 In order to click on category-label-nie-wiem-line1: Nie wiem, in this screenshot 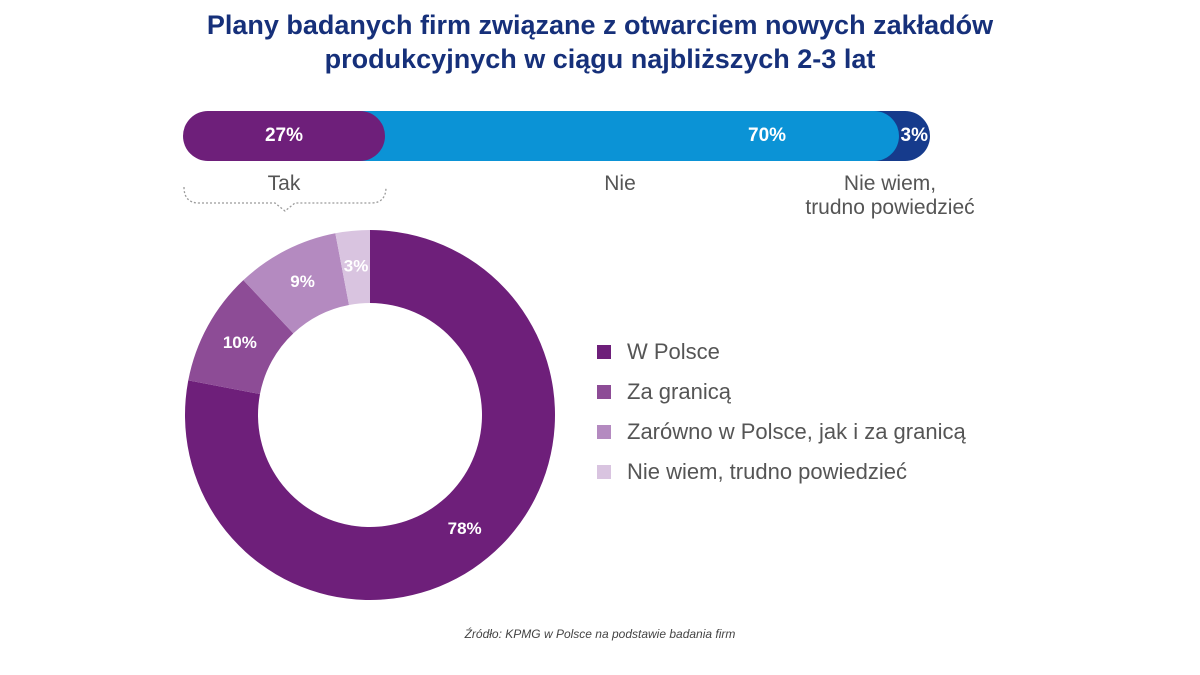, I will do `click(890, 183)`.